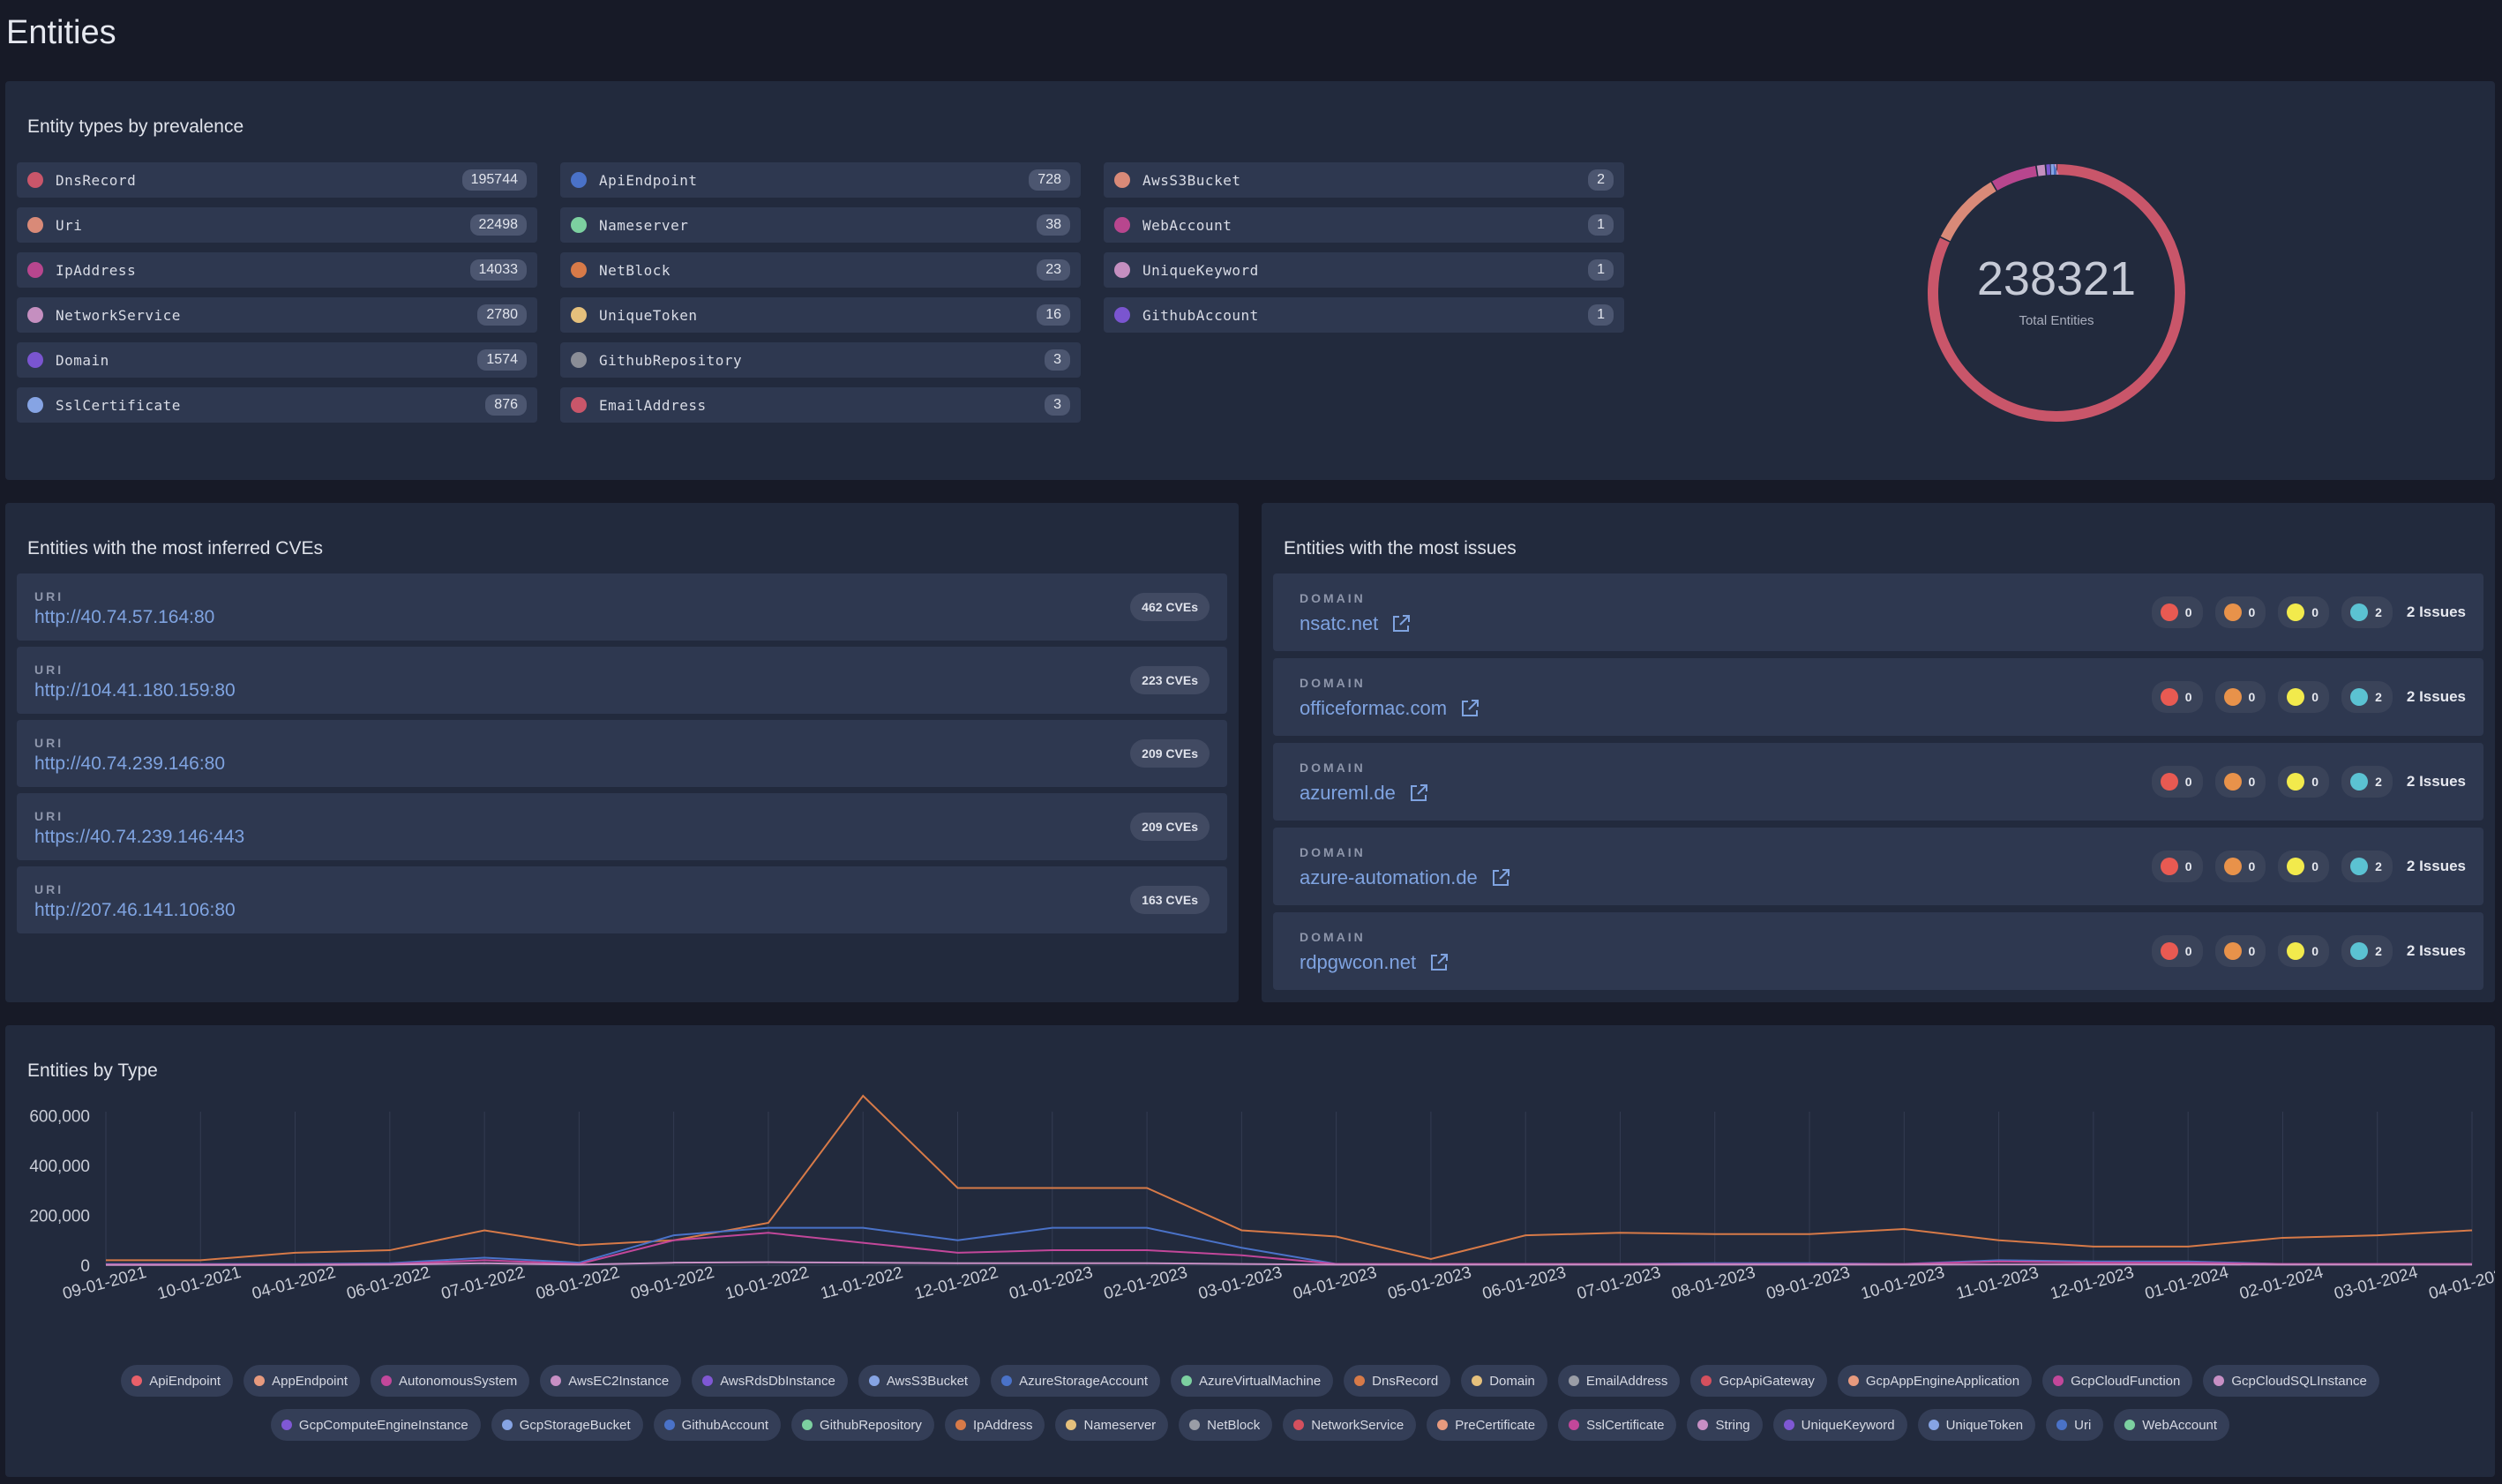 The image size is (2502, 1484). I want to click on legend-item: Domain, so click(1504, 1381).